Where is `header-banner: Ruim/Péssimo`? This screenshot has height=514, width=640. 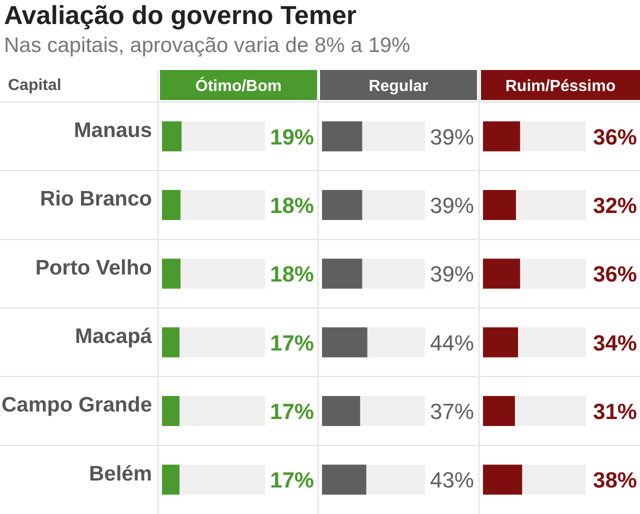
header-banner: Ruim/Péssimo is located at coordinates (560, 85).